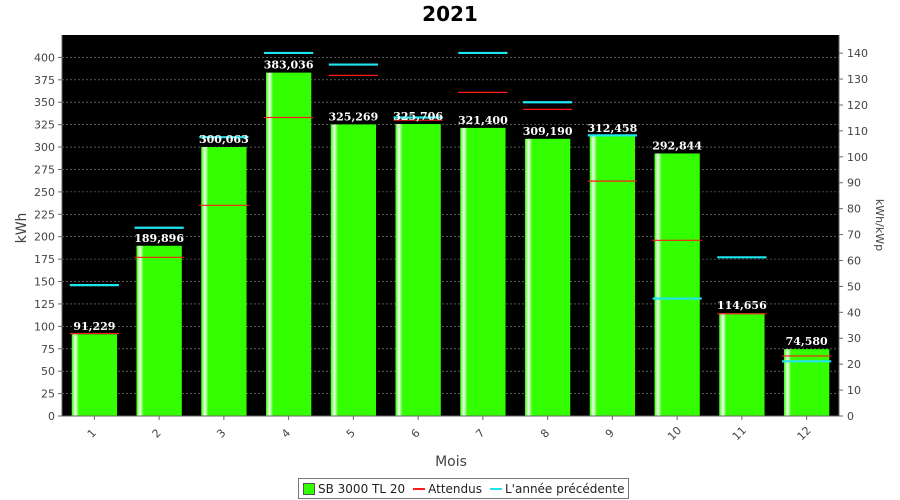 This screenshot has width=900, height=500. I want to click on legend-item-production: SB 3000 TL 20, so click(354, 489).